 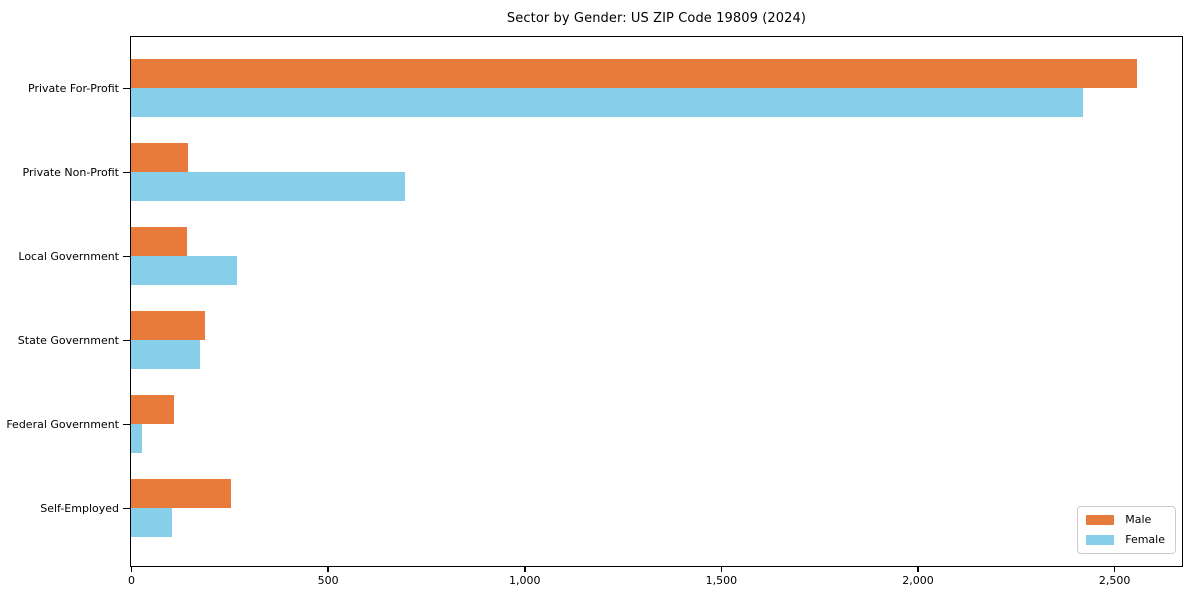 I want to click on bar-group-private-non-profit, so click(x=656, y=172).